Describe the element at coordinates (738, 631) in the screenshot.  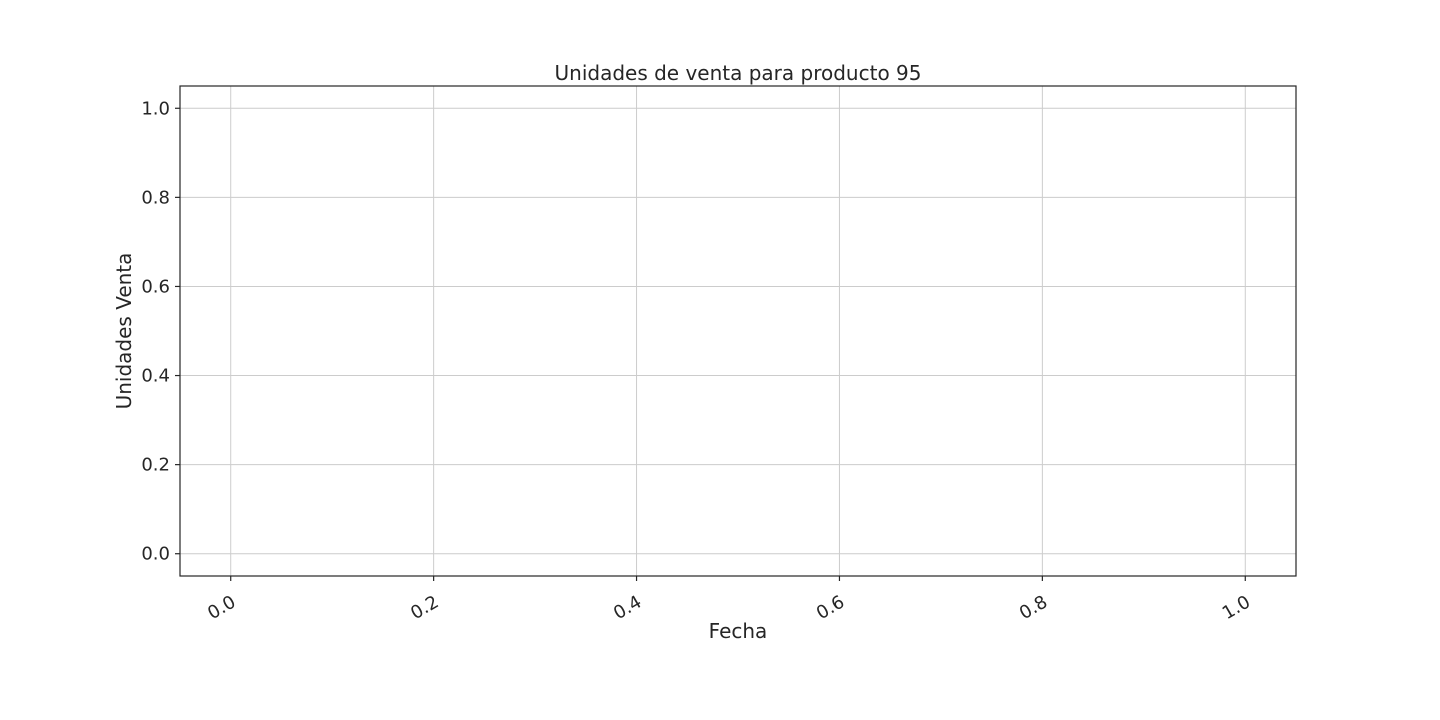
I see `x-axis-label: Fecha` at that location.